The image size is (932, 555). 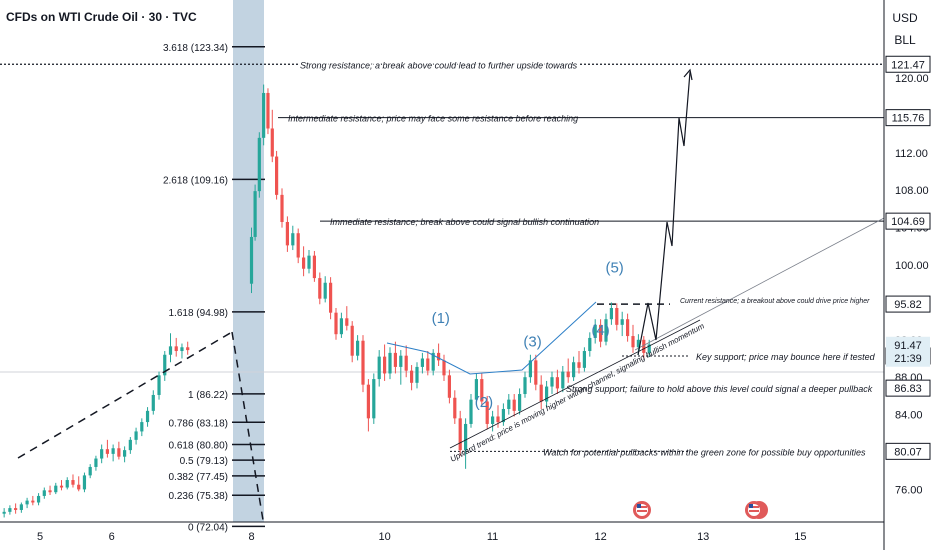 What do you see at coordinates (908, 388) in the screenshot?
I see `price-tag: 86.83` at bounding box center [908, 388].